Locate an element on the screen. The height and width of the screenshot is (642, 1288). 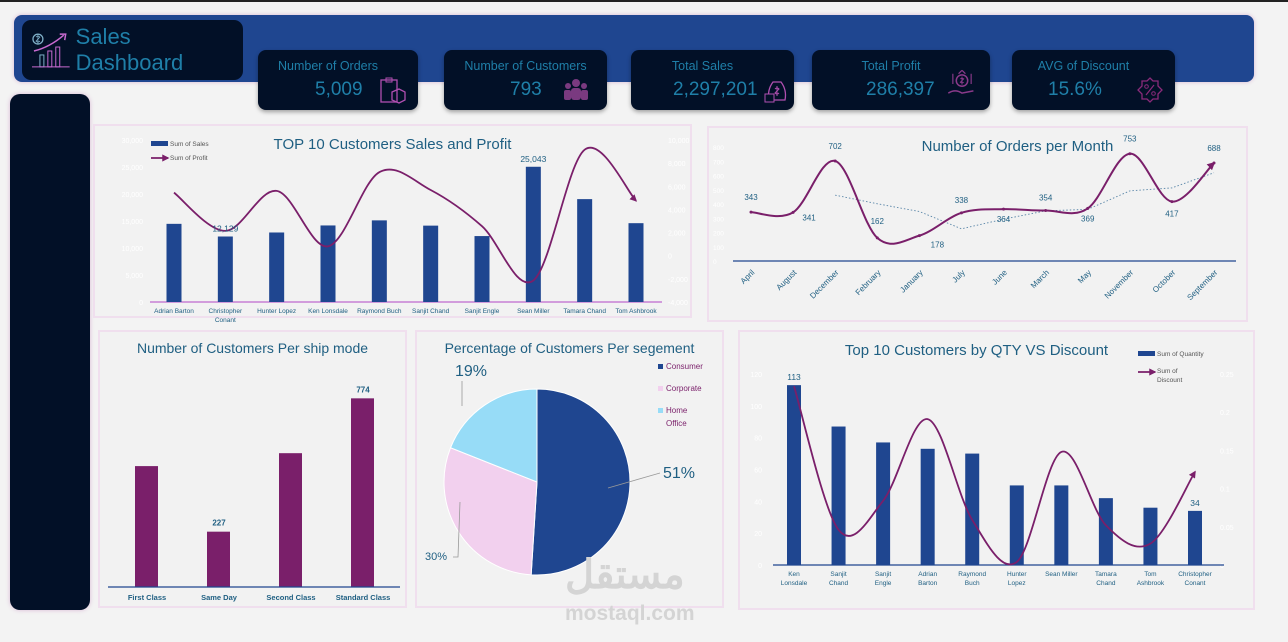
clipboard-box-icon is located at coordinates (393, 90).